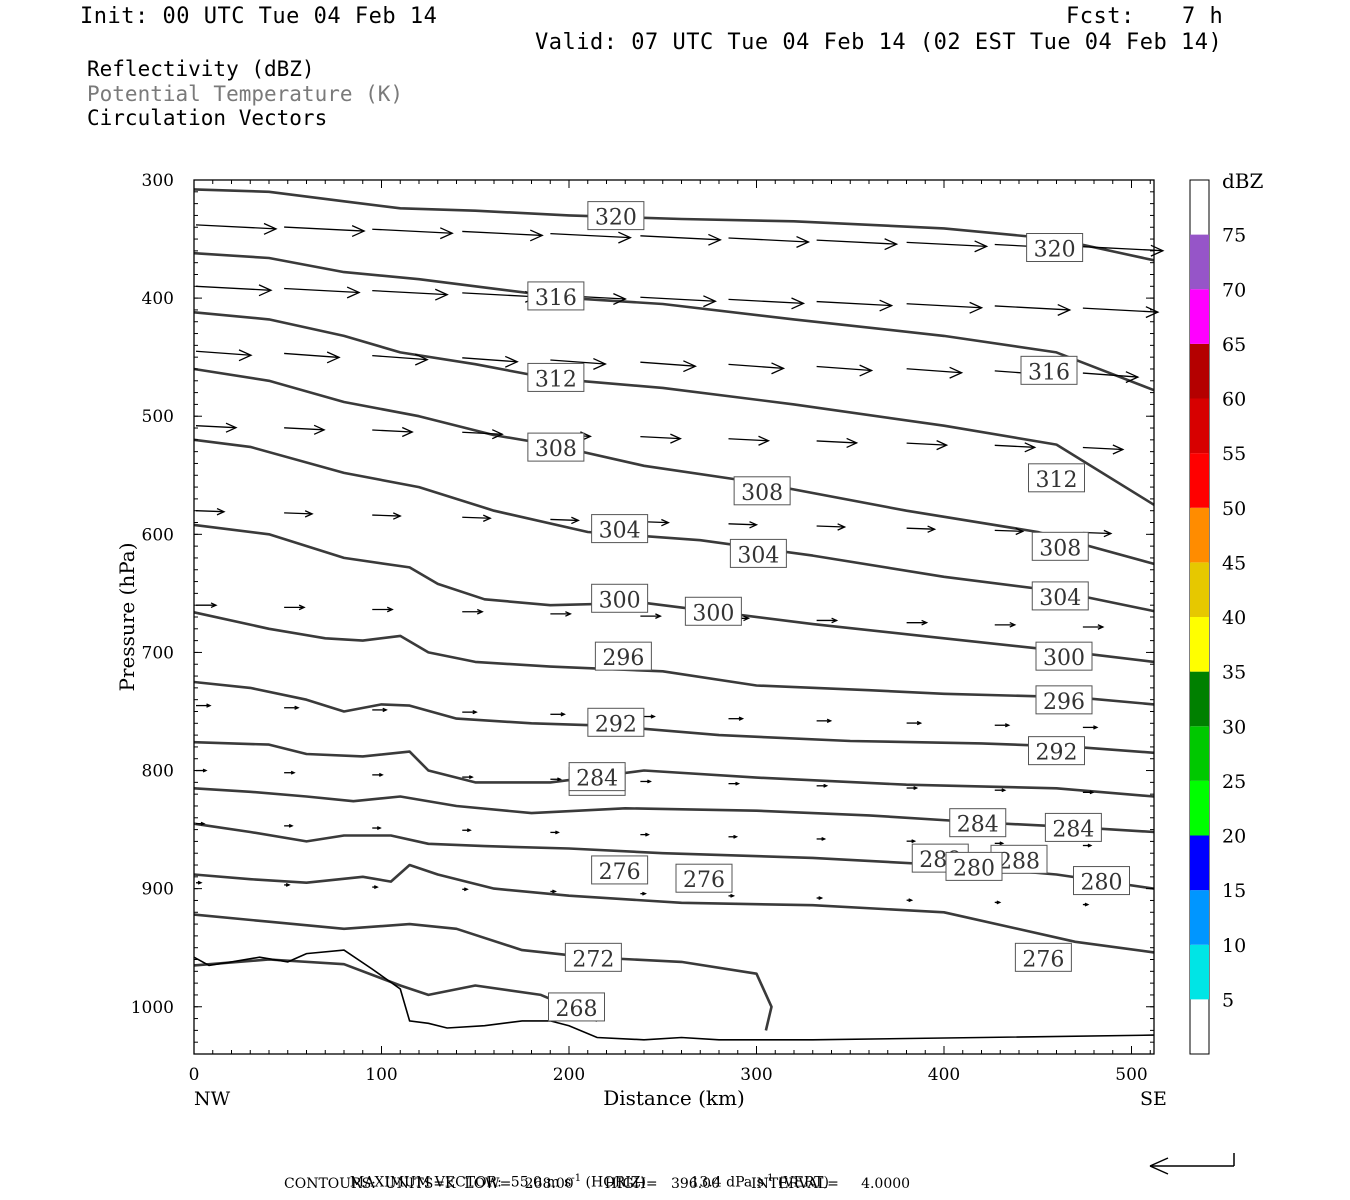 The image size is (1350, 1200). I want to click on contour-label-316: 316, so click(1049, 370).